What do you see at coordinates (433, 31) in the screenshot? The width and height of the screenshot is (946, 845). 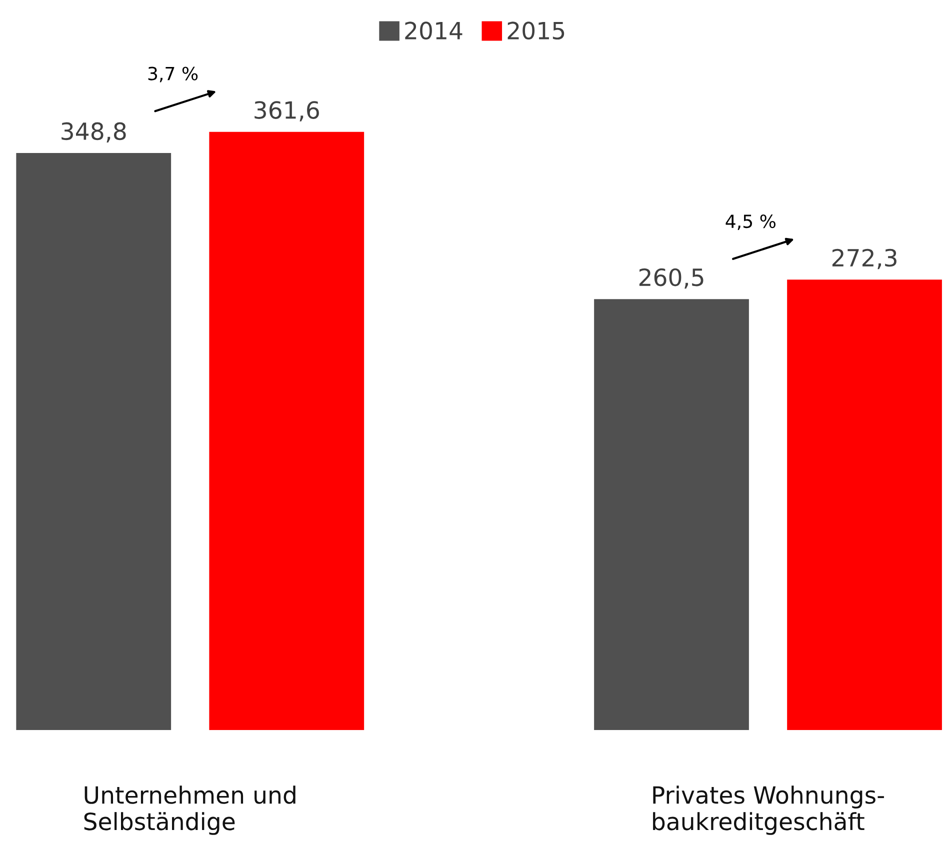 I see `legend-label: 2014` at bounding box center [433, 31].